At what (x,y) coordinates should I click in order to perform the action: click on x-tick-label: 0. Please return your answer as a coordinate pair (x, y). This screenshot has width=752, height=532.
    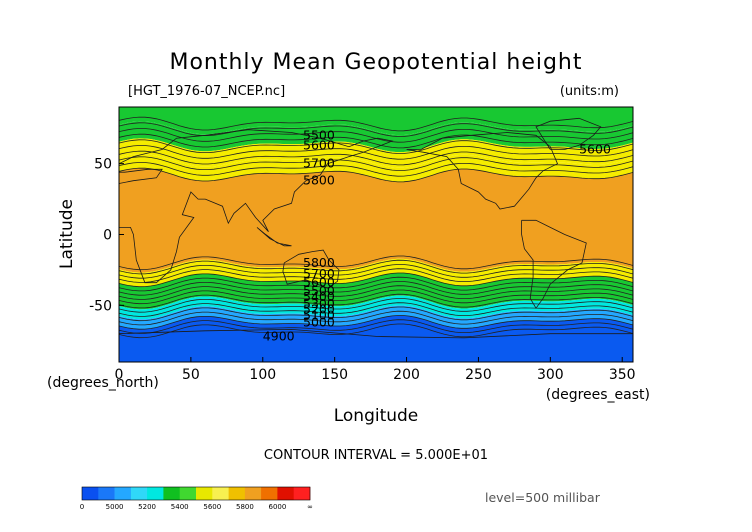
    Looking at the image, I should click on (119, 375).